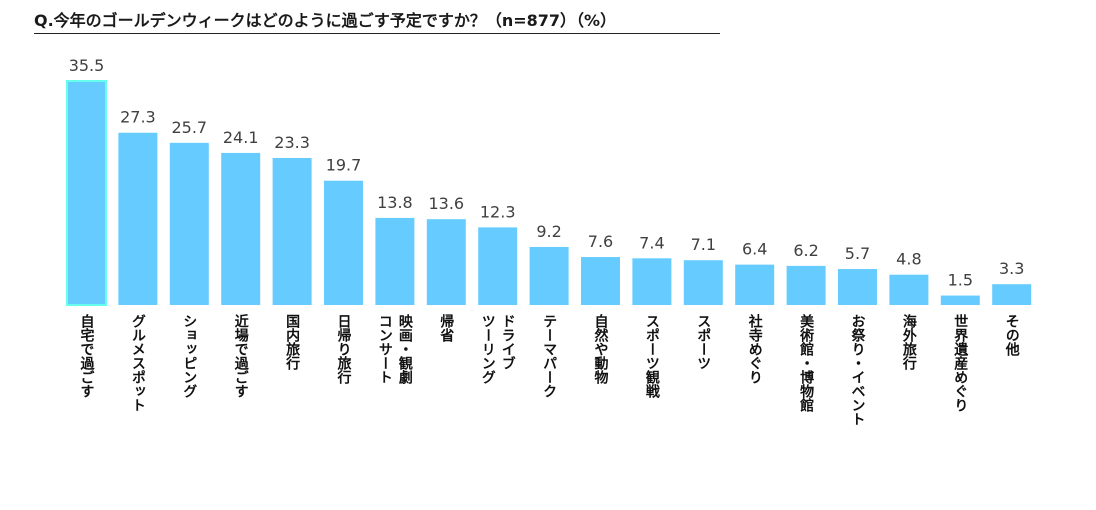 This screenshot has height=510, width=1096. Describe the element at coordinates (405, 349) in the screenshot. I see `category-label: 映画・観劇` at that location.